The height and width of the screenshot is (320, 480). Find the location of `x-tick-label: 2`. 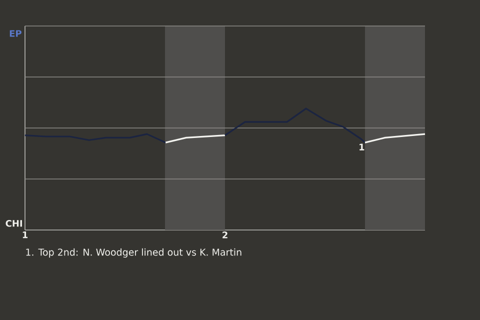

x-tick-label: 2 is located at coordinates (225, 235).